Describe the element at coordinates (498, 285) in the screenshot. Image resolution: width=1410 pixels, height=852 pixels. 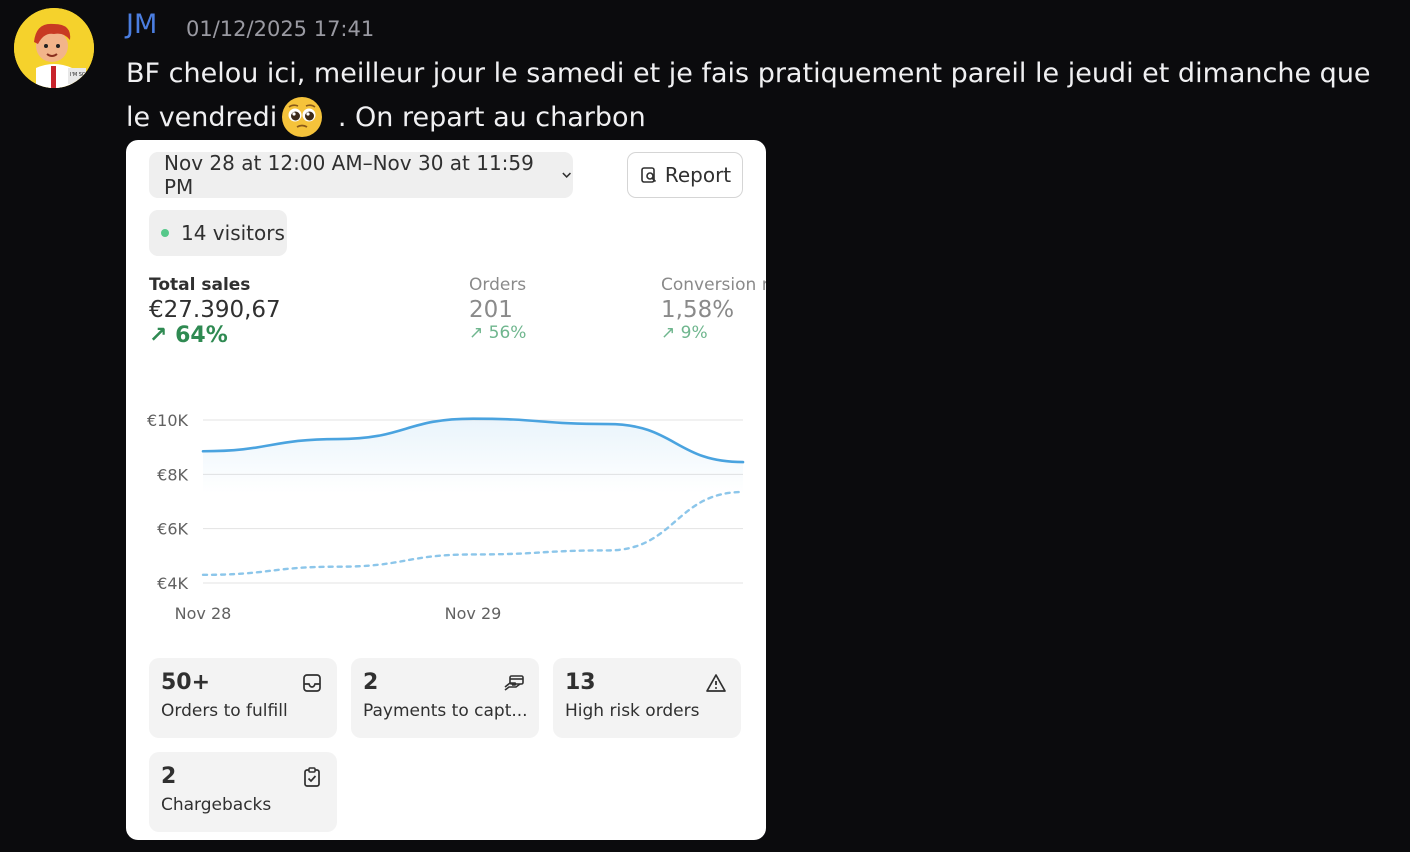
I see `metric-label: Orders` at that location.